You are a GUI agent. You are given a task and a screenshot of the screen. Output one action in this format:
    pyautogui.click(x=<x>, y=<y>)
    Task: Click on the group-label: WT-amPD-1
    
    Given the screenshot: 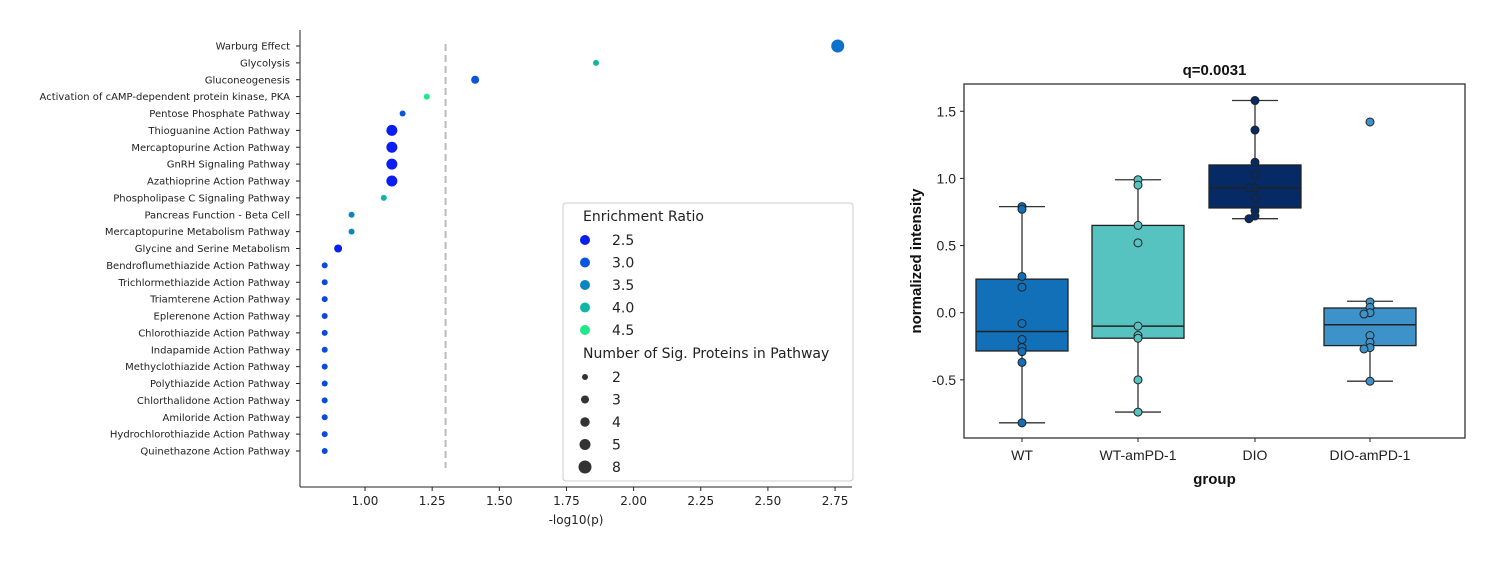 What is the action you would take?
    pyautogui.click(x=1138, y=455)
    